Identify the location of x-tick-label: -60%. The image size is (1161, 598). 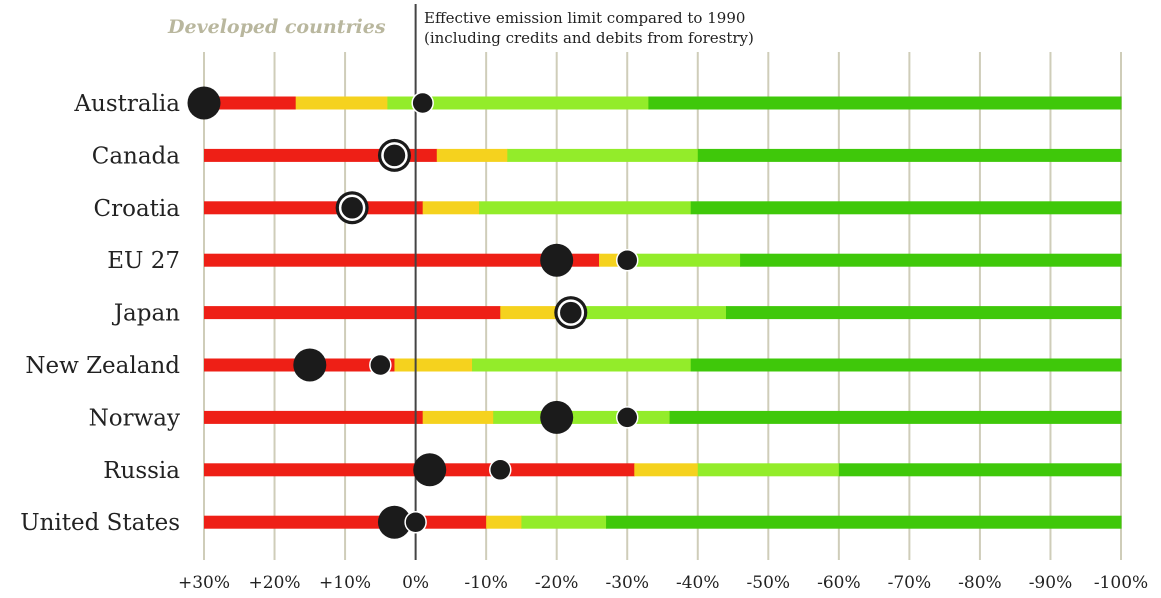
(839, 583).